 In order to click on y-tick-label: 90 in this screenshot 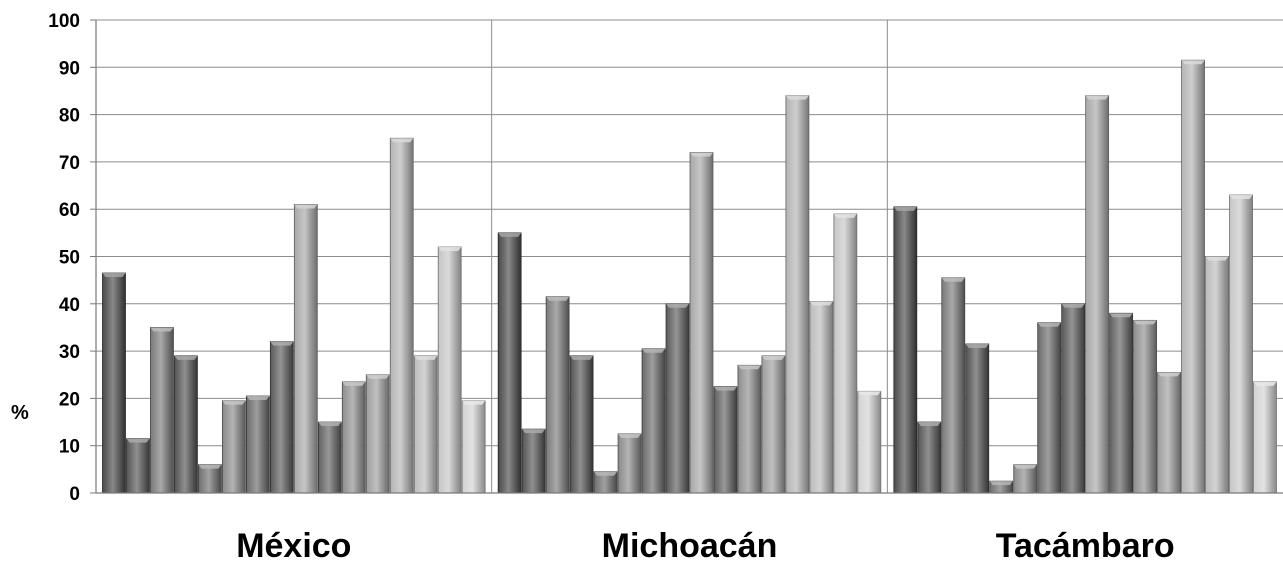, I will do `click(69, 68)`.